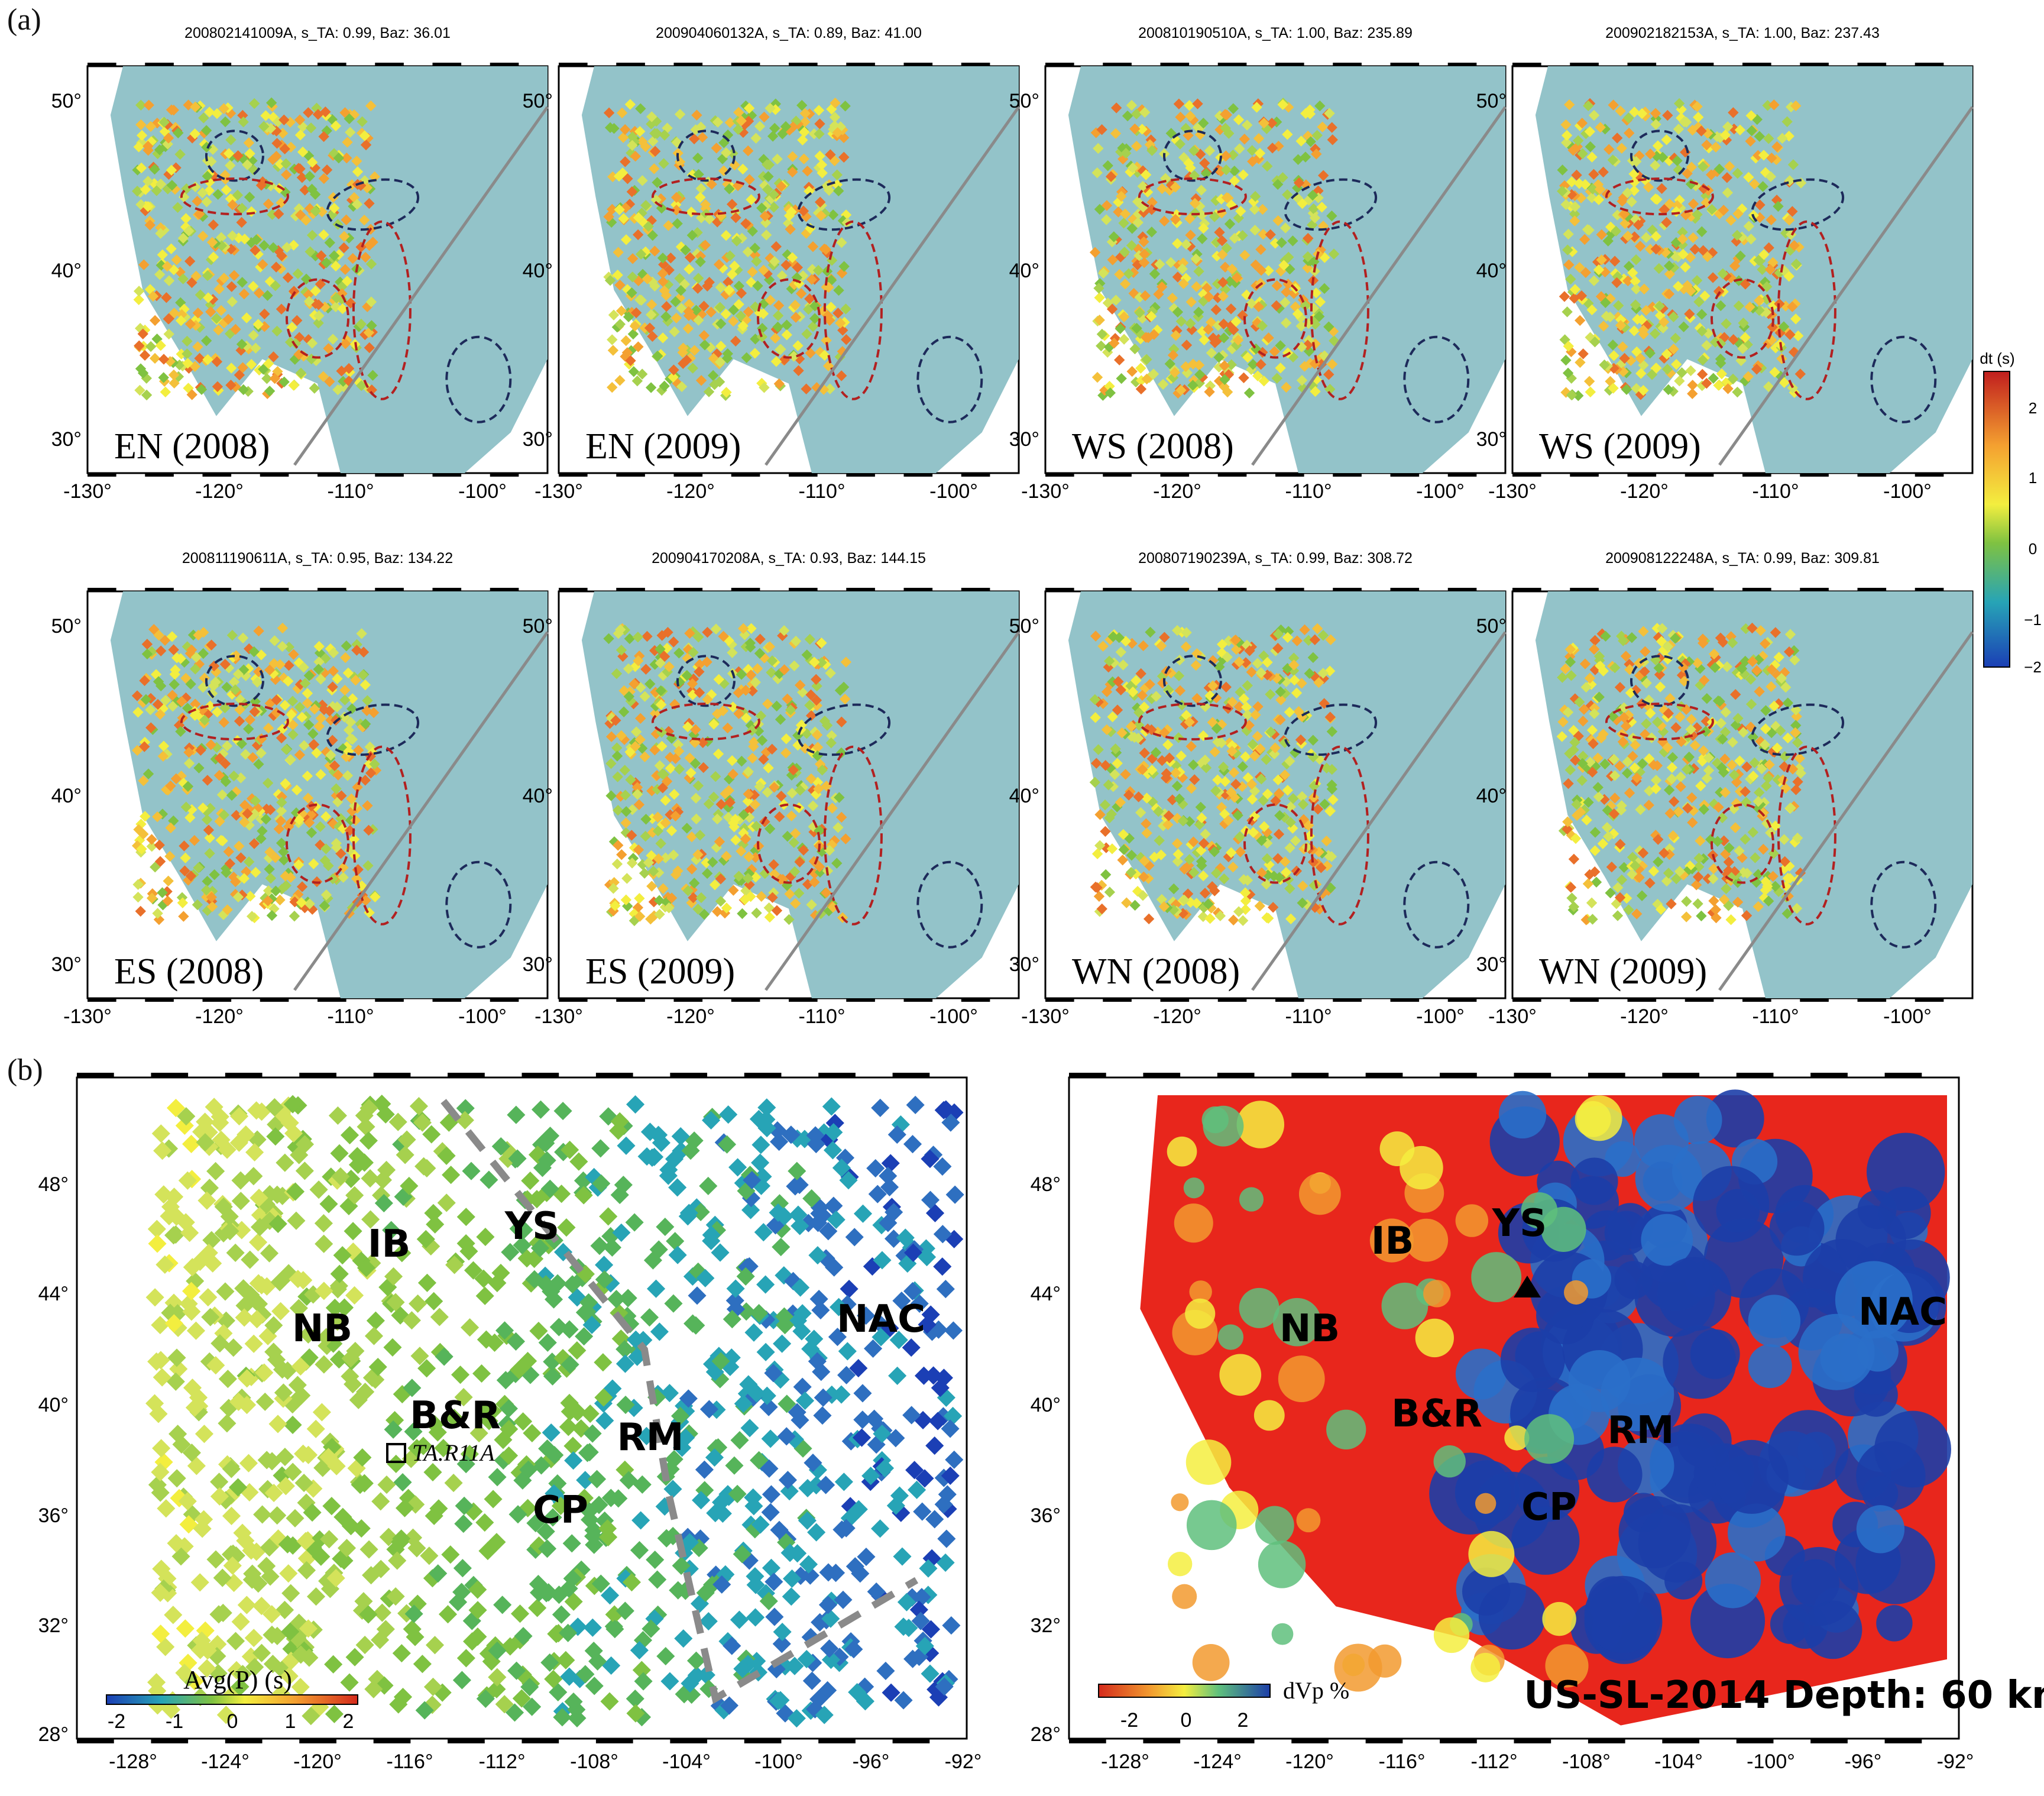 The width and height of the screenshot is (2044, 1796). Describe the element at coordinates (2033, 667) in the screenshot. I see `colorbar-tick: −2` at that location.